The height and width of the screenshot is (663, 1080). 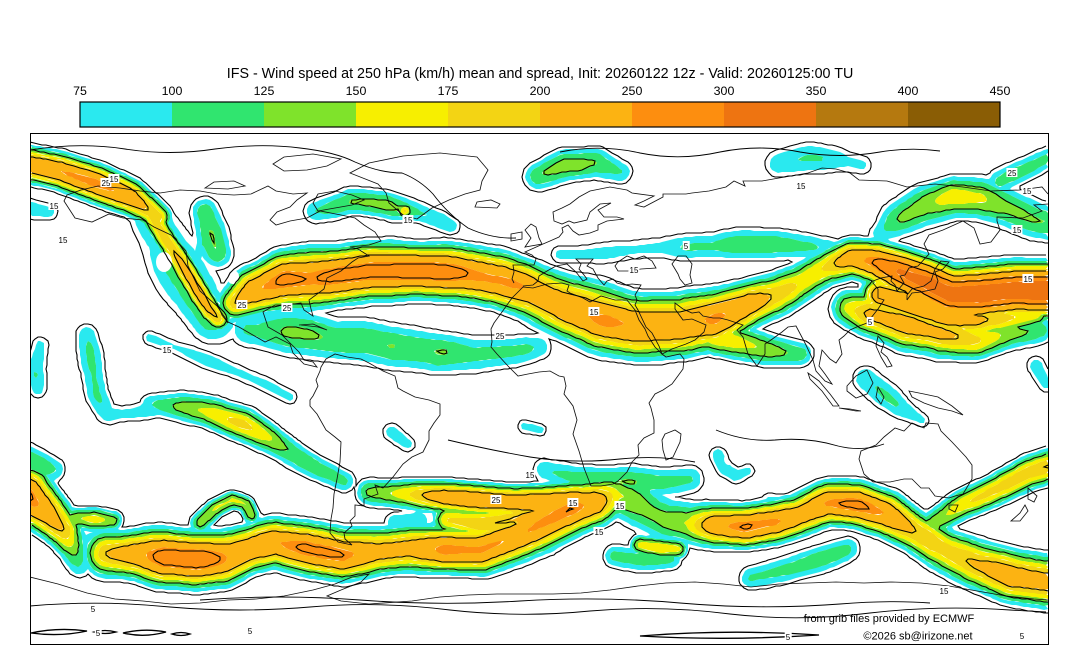 I want to click on svg-text: 75, so click(x=80, y=91).